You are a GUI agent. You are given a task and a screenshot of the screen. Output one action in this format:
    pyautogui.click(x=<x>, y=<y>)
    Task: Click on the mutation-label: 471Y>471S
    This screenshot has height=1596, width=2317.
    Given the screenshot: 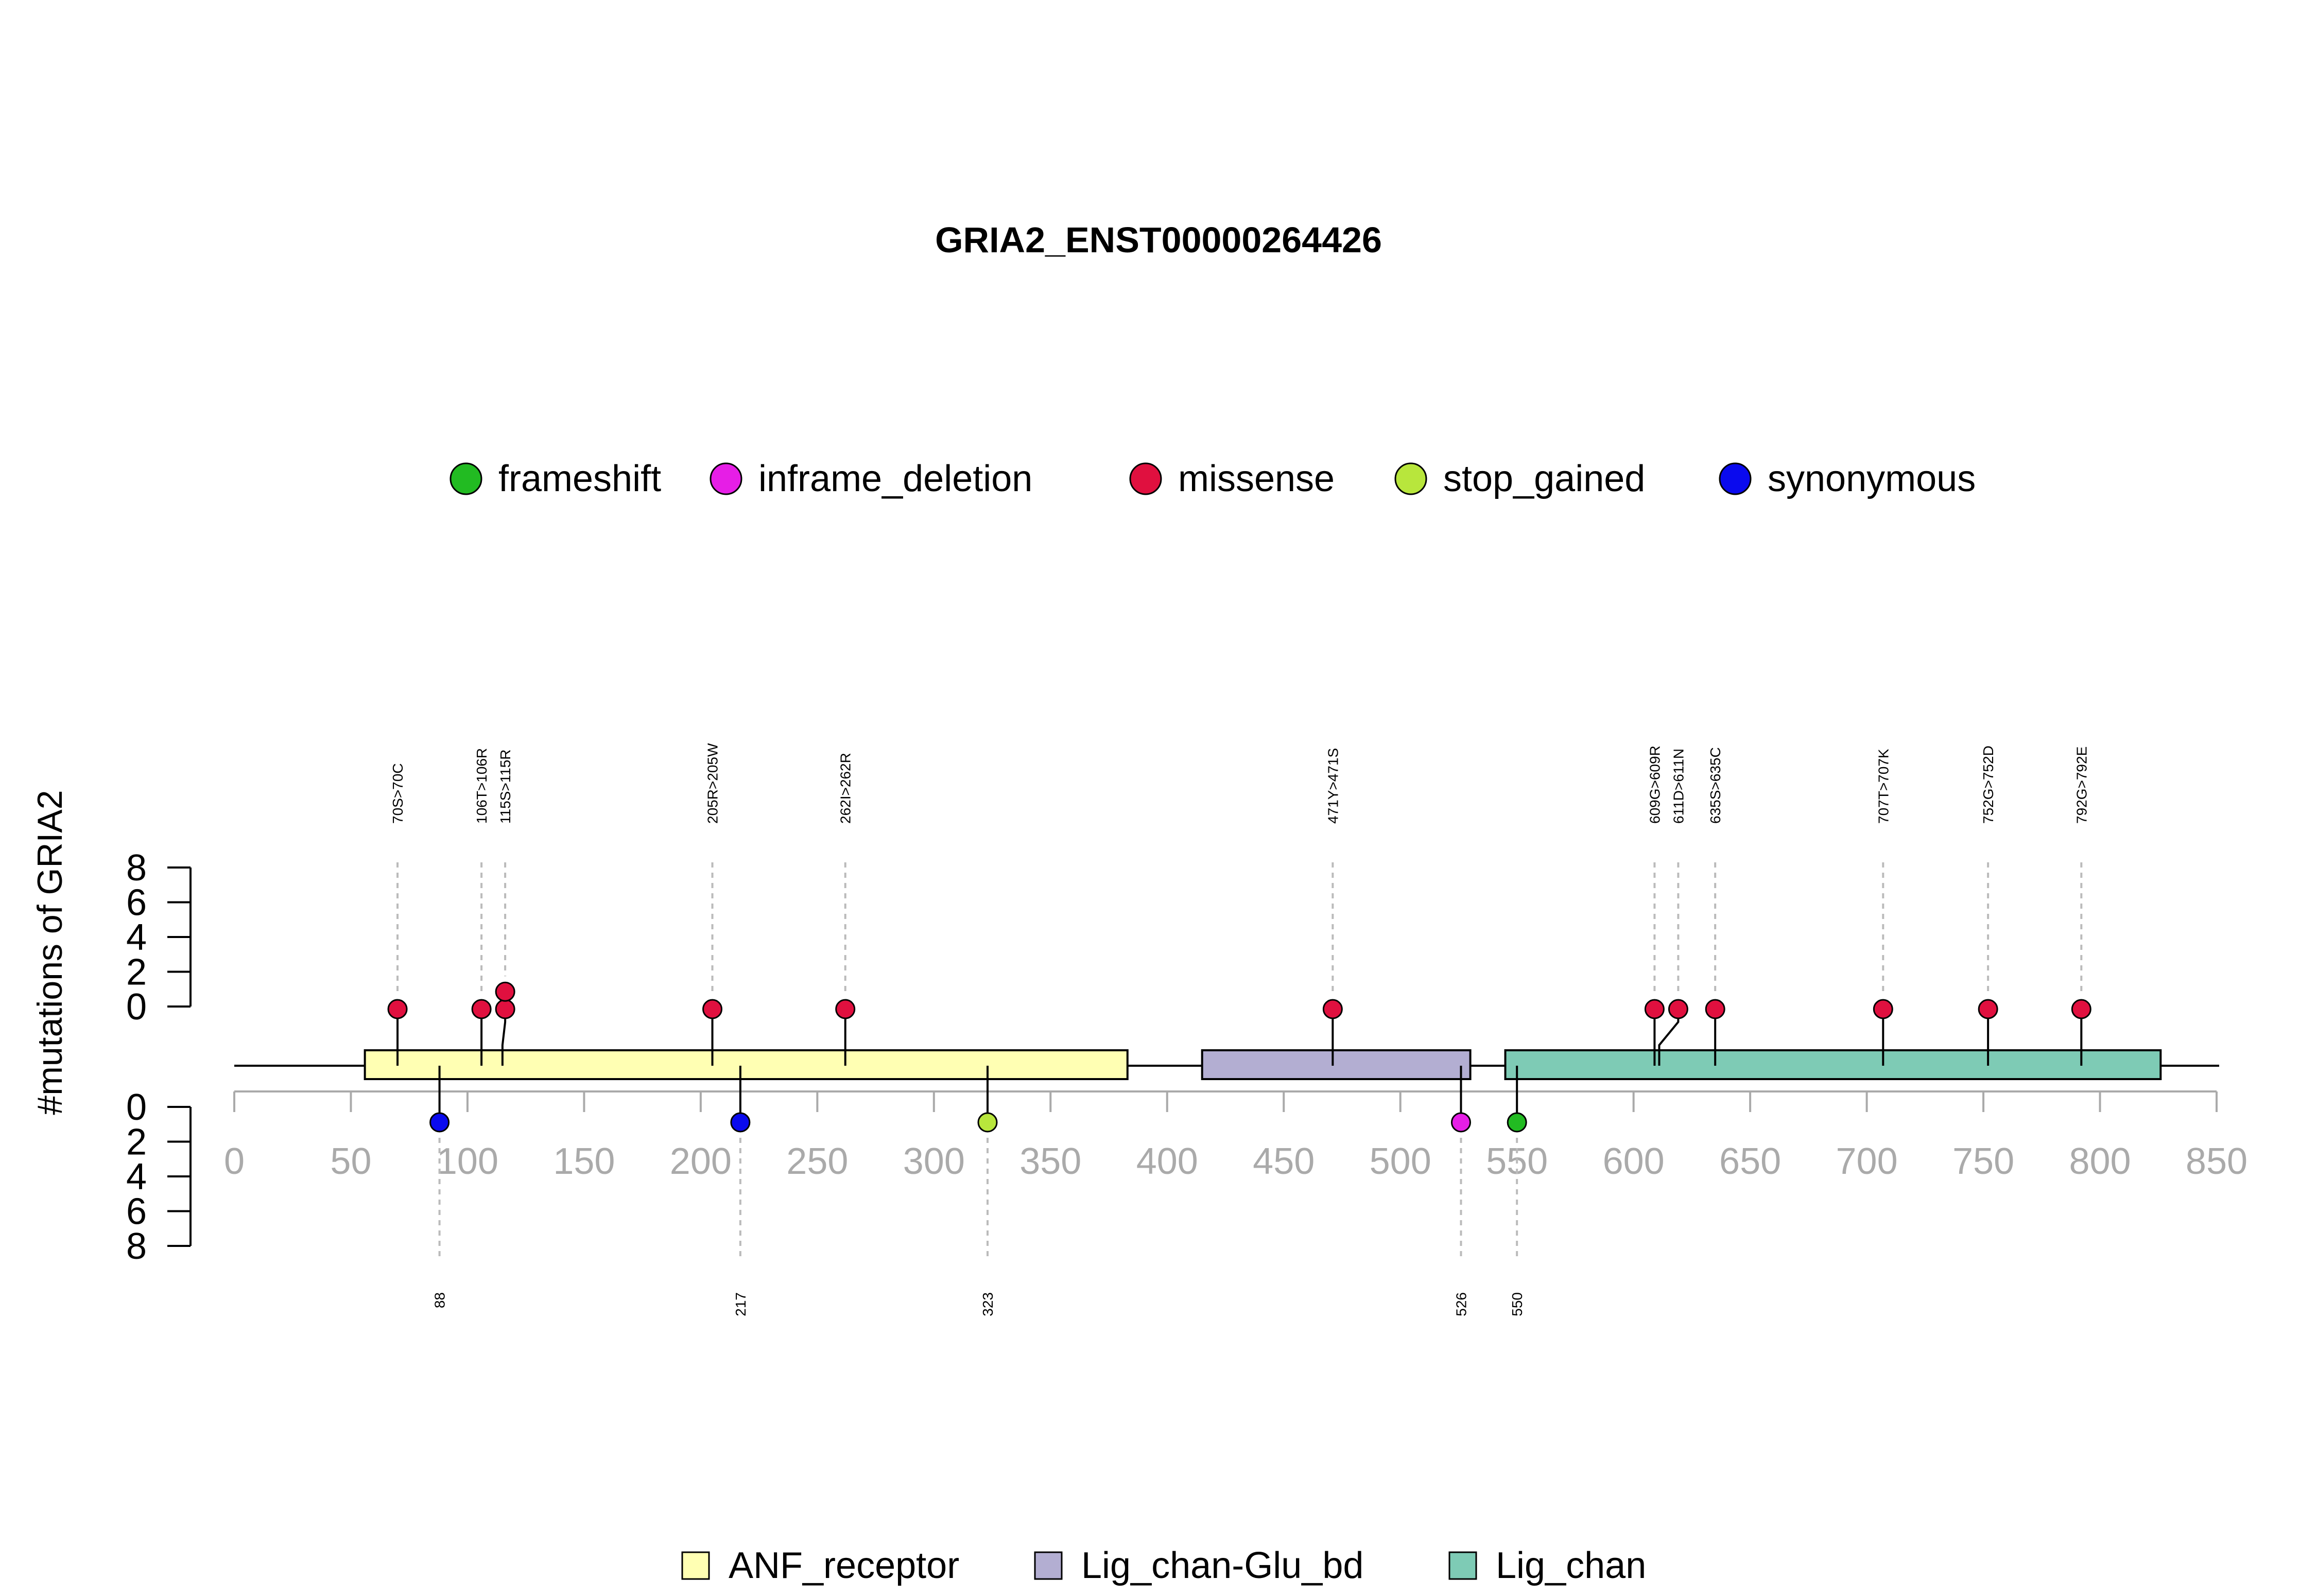 What is the action you would take?
    pyautogui.click(x=1333, y=786)
    